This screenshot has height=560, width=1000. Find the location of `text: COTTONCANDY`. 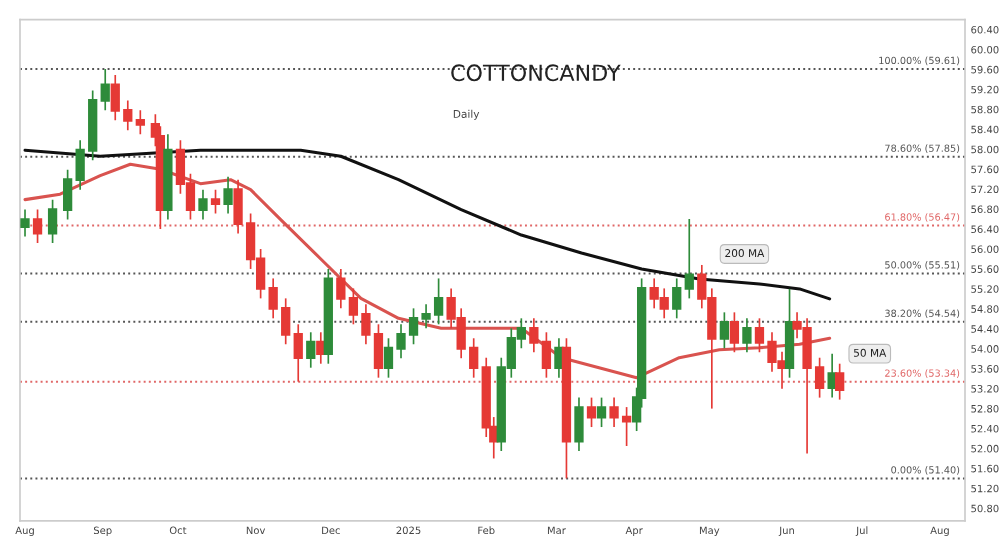

text: COTTONCANDY is located at coordinates (536, 73).